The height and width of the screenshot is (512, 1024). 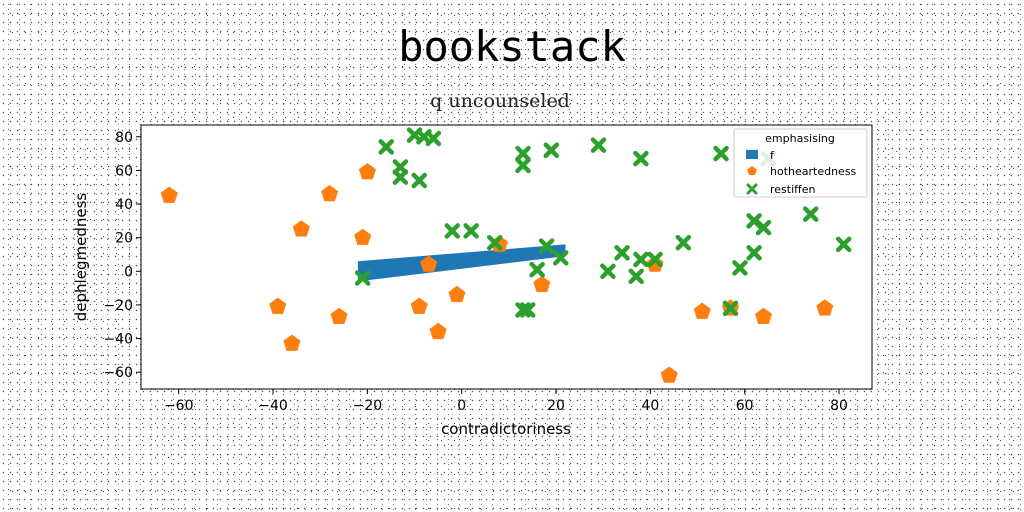 I want to click on x-tick-label: 0, so click(x=461, y=406).